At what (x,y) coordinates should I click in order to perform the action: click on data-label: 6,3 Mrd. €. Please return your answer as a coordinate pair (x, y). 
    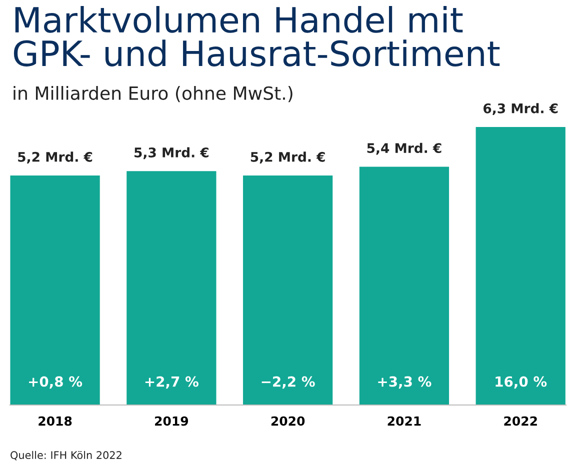
    Looking at the image, I should click on (521, 109).